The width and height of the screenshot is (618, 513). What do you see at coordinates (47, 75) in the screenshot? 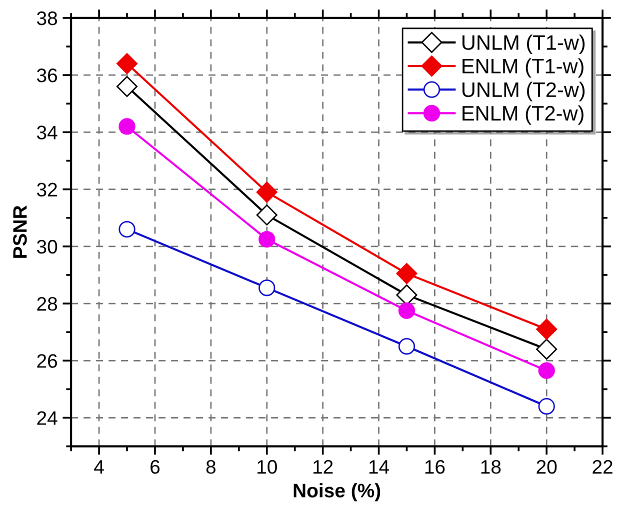
I see `y-tick-label: 36` at bounding box center [47, 75].